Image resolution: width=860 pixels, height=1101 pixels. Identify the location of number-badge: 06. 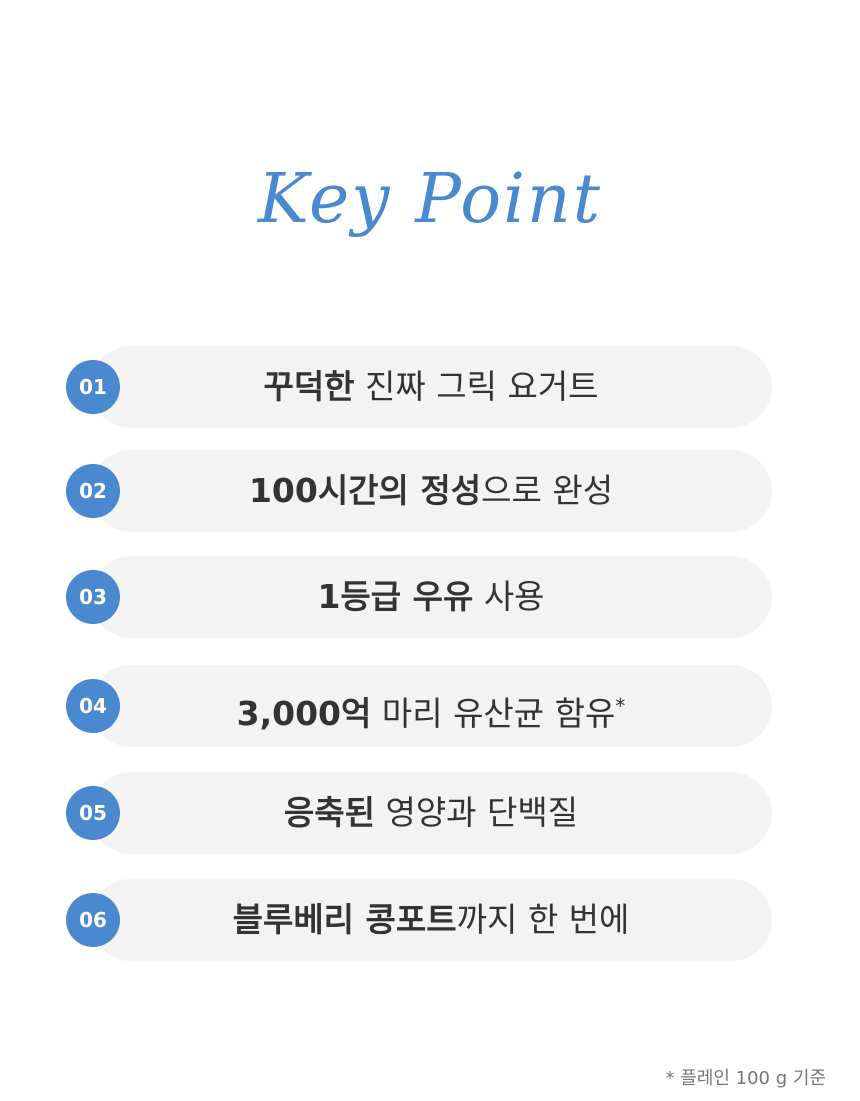
(93, 920).